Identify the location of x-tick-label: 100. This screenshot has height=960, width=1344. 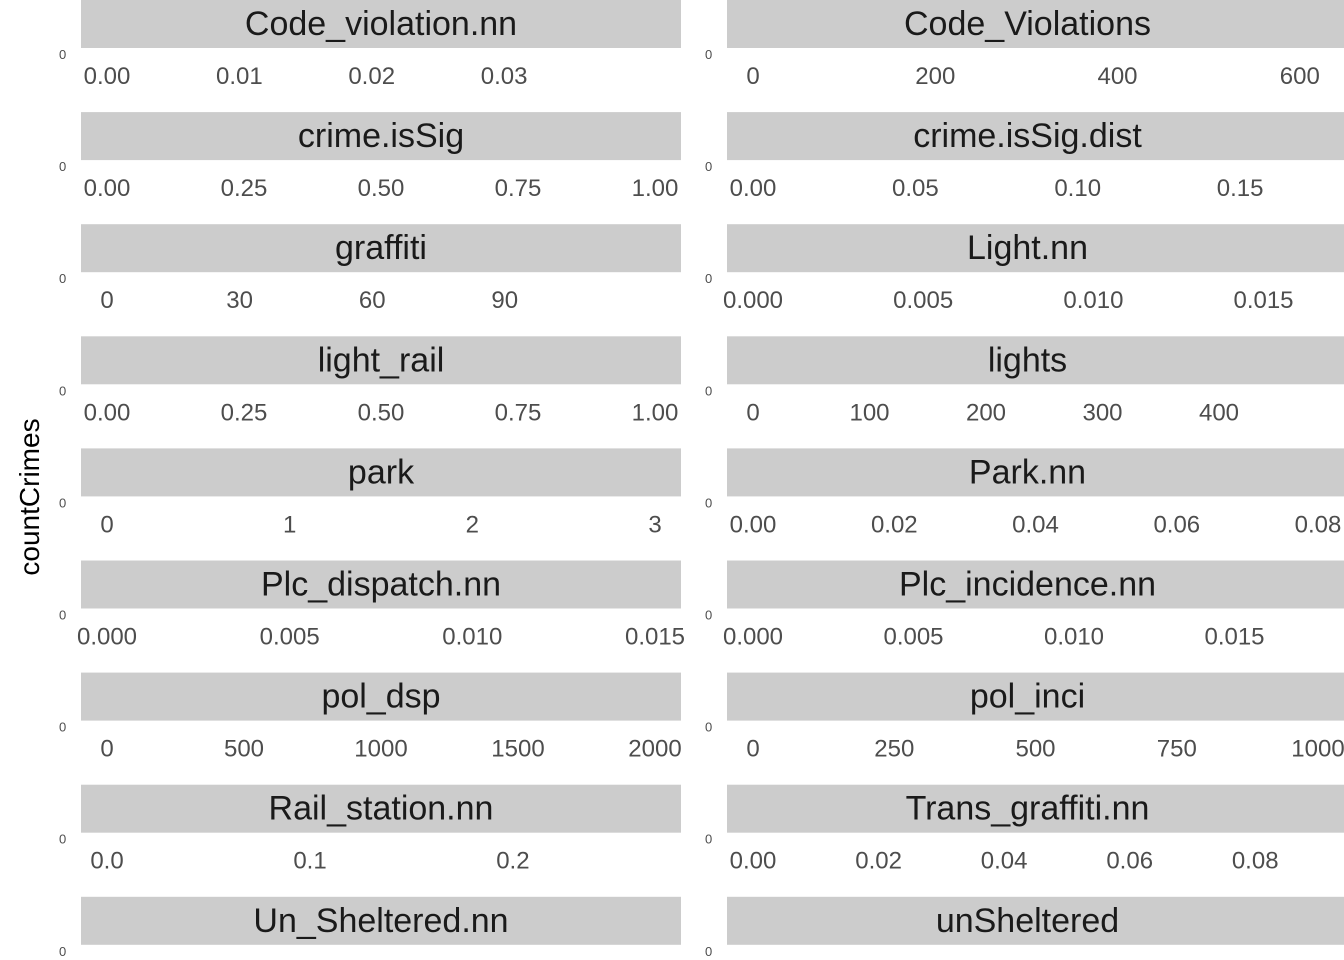
(869, 412).